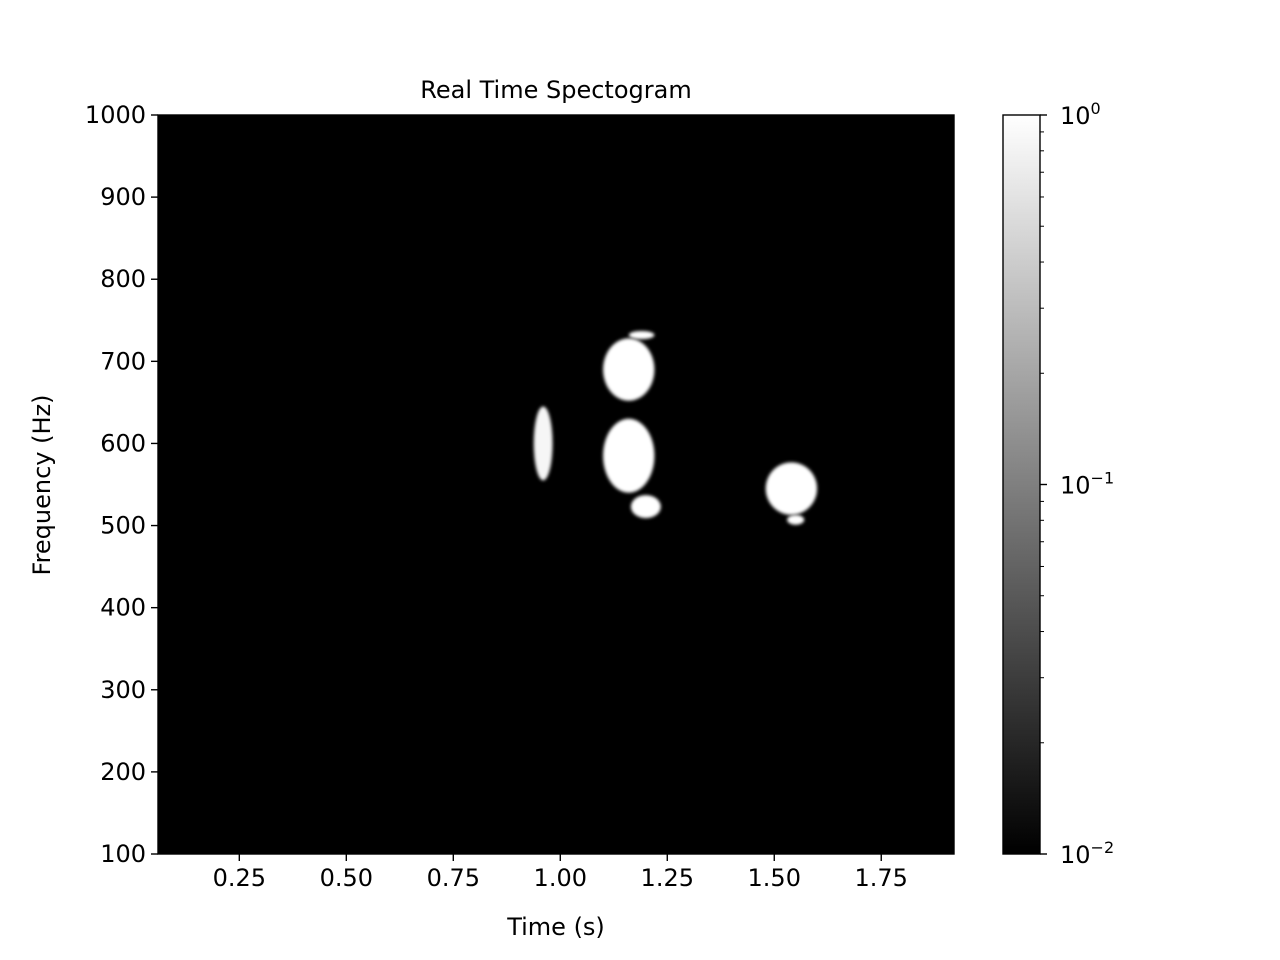  I want to click on chart-title: Real Time Spectogram, so click(555, 90).